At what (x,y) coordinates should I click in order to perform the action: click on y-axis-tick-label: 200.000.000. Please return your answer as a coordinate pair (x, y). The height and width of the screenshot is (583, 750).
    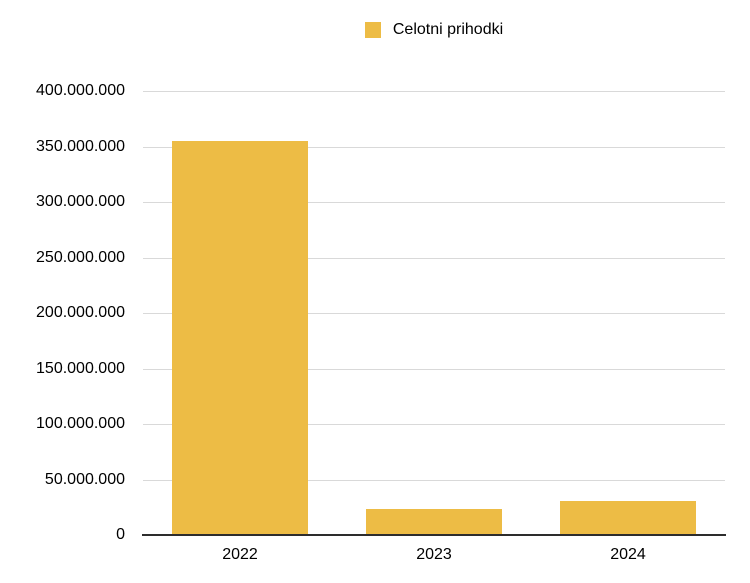
    Looking at the image, I should click on (80, 312).